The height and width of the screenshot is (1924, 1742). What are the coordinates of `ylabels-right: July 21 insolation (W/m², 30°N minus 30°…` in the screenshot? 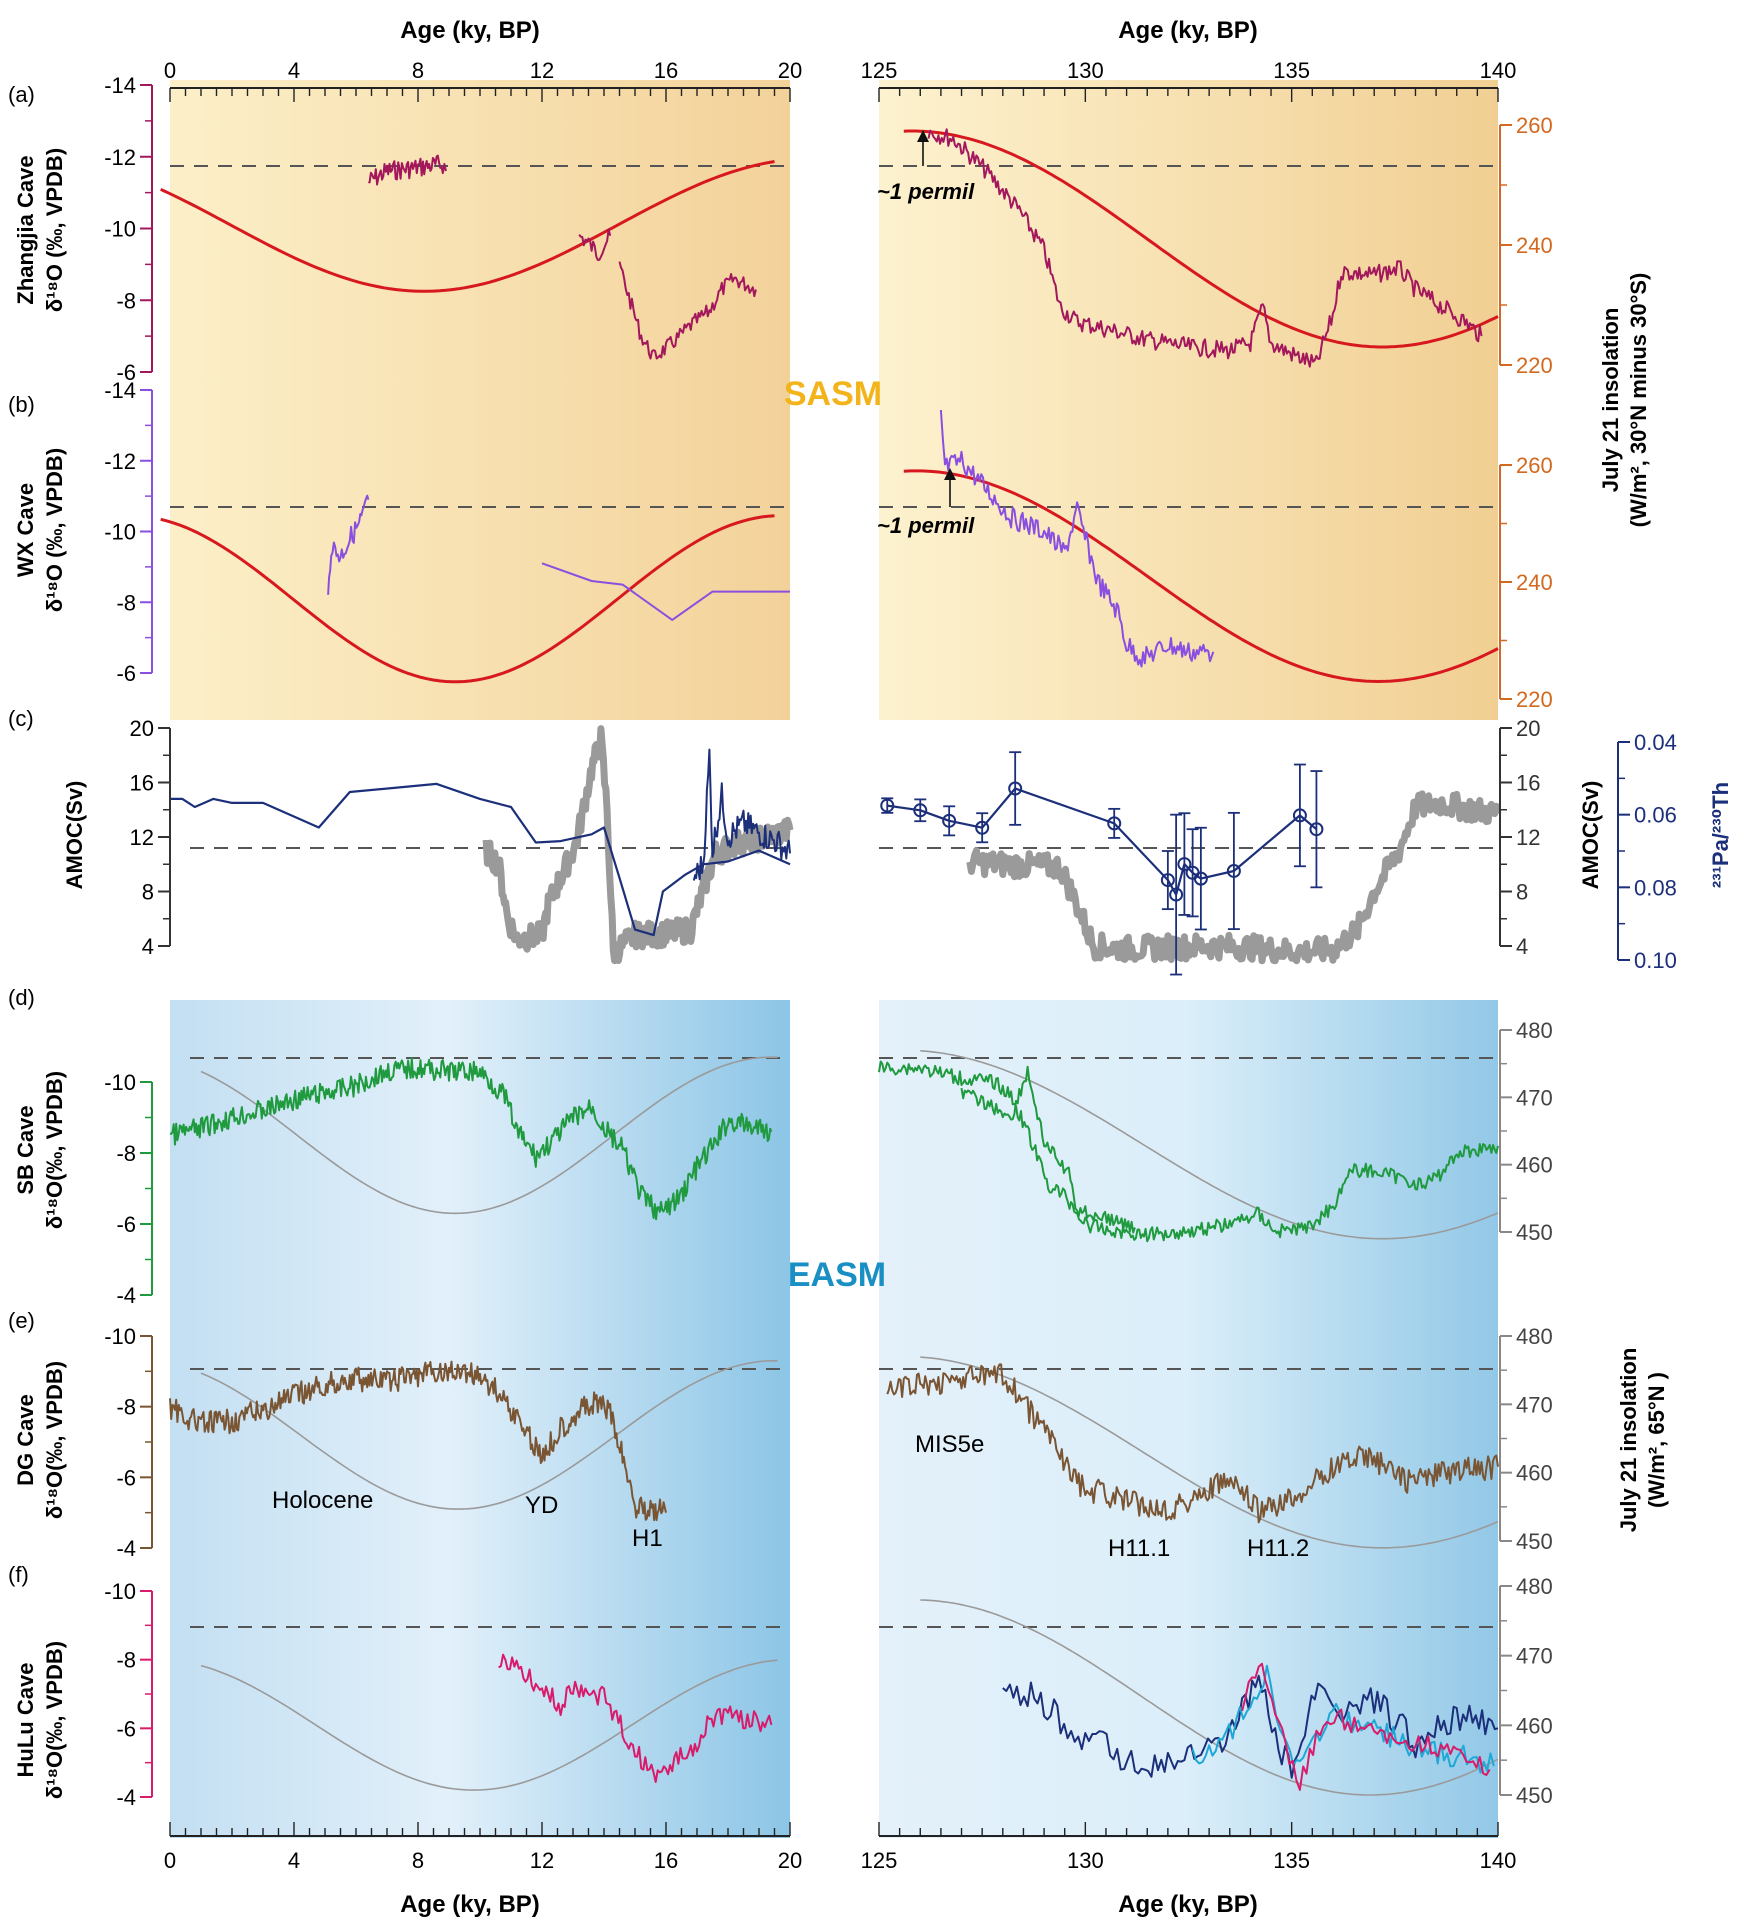 It's located at (1655, 903).